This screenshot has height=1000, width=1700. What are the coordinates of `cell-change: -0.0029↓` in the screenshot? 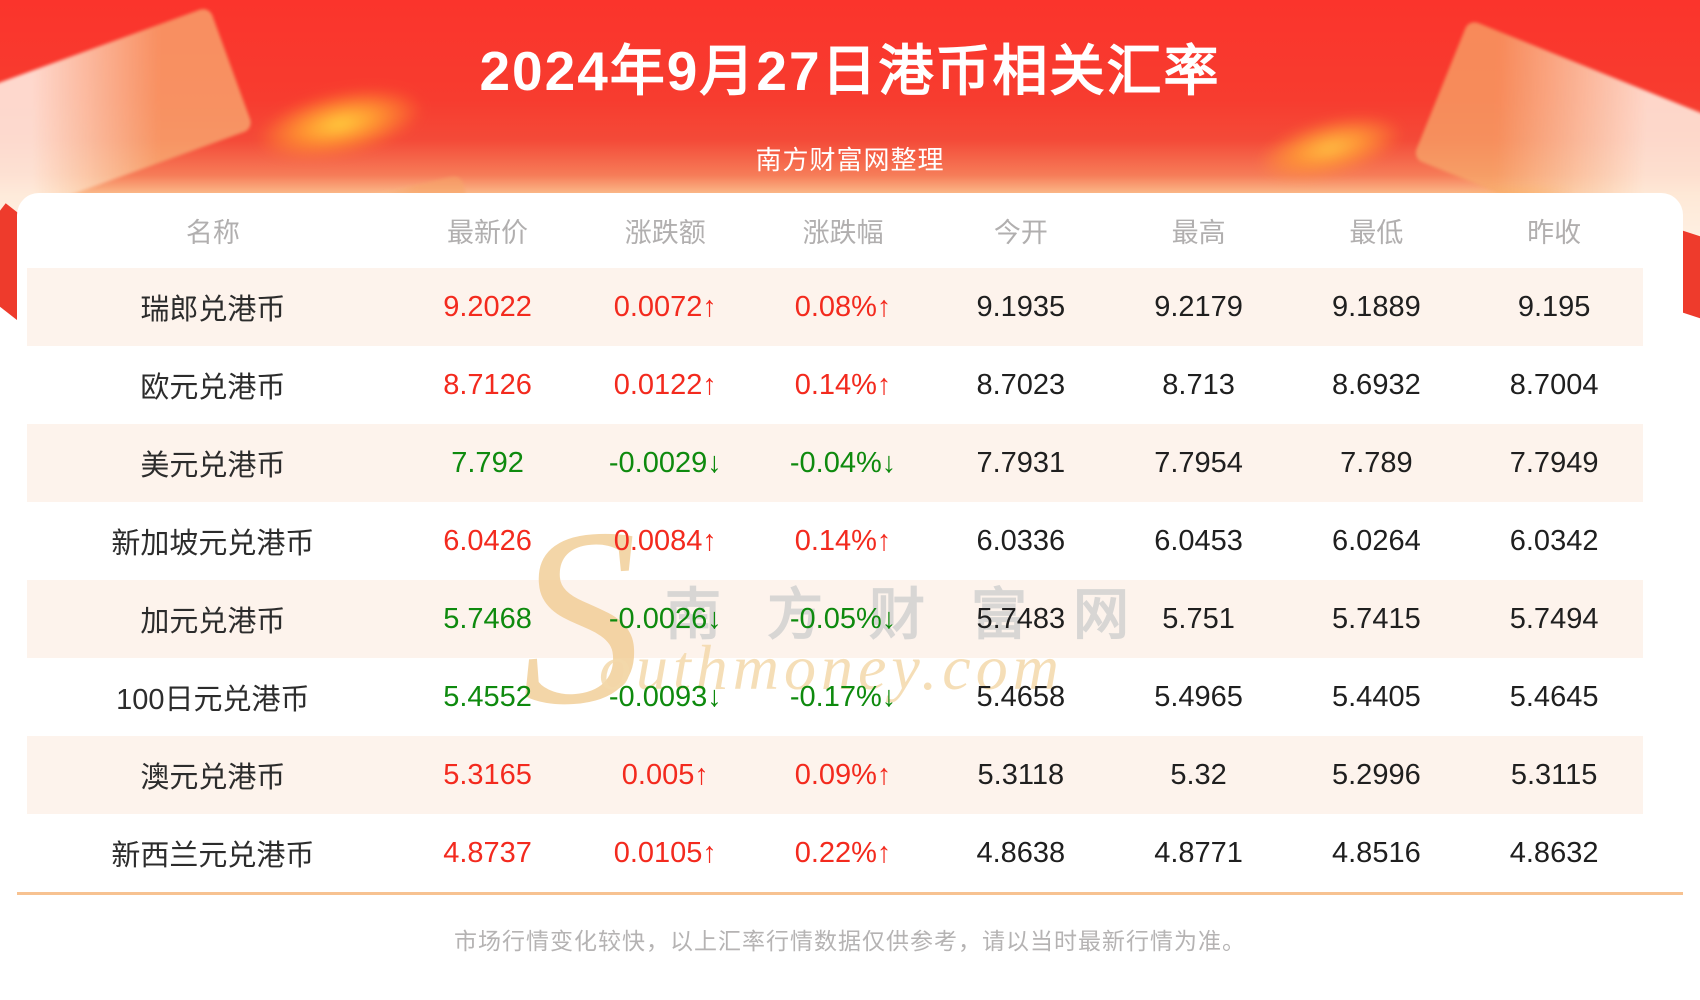 It's located at (665, 462).